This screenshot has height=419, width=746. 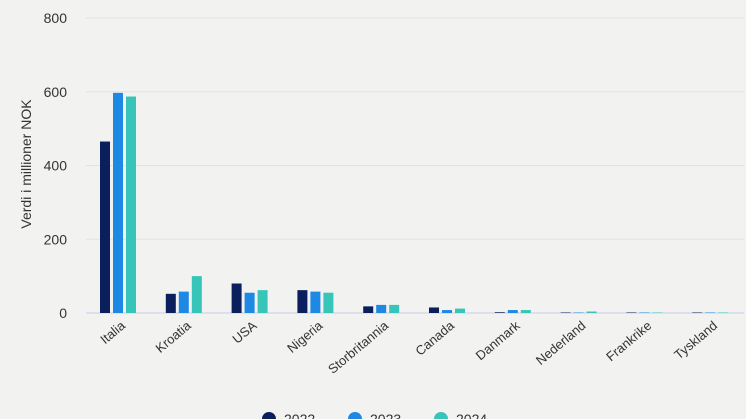 I want to click on y-tick-label: 800, so click(x=56, y=18).